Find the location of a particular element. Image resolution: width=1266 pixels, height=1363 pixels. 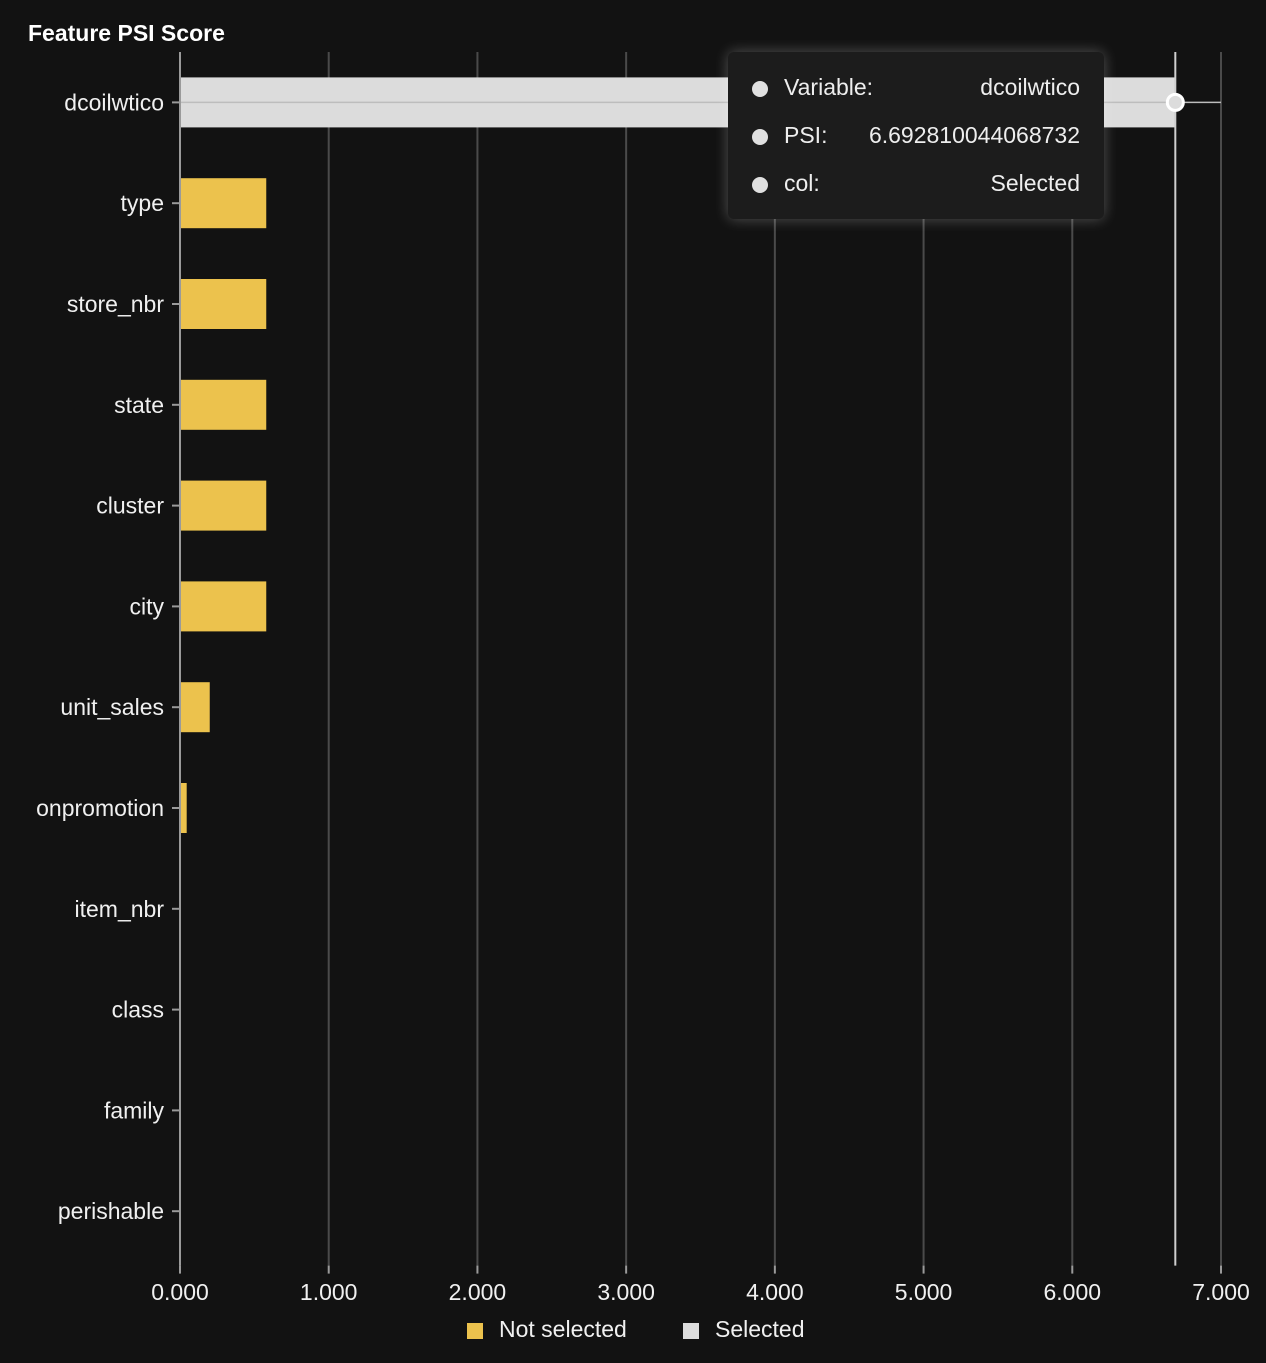

x-tick-label: 0.000 is located at coordinates (180, 1292).